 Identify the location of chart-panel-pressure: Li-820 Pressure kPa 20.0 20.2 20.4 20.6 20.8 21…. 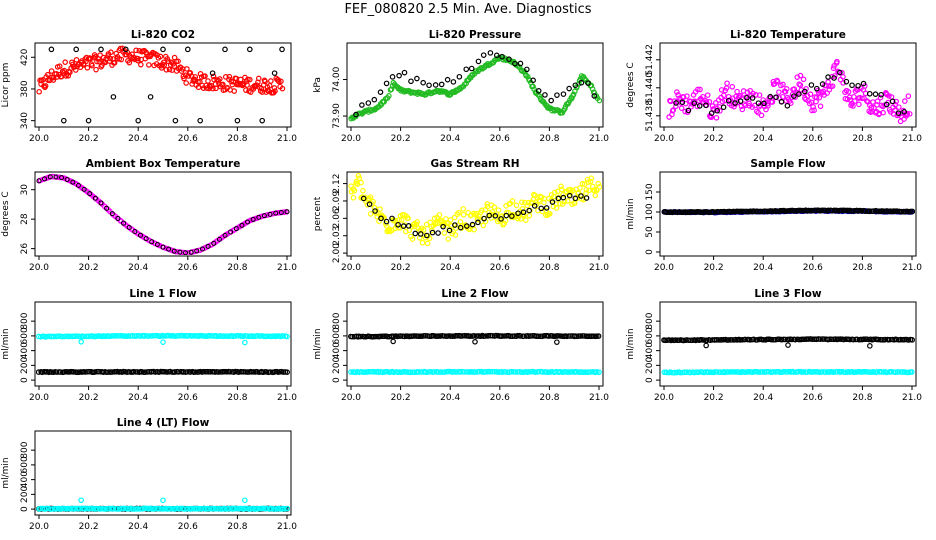
(461, 86).